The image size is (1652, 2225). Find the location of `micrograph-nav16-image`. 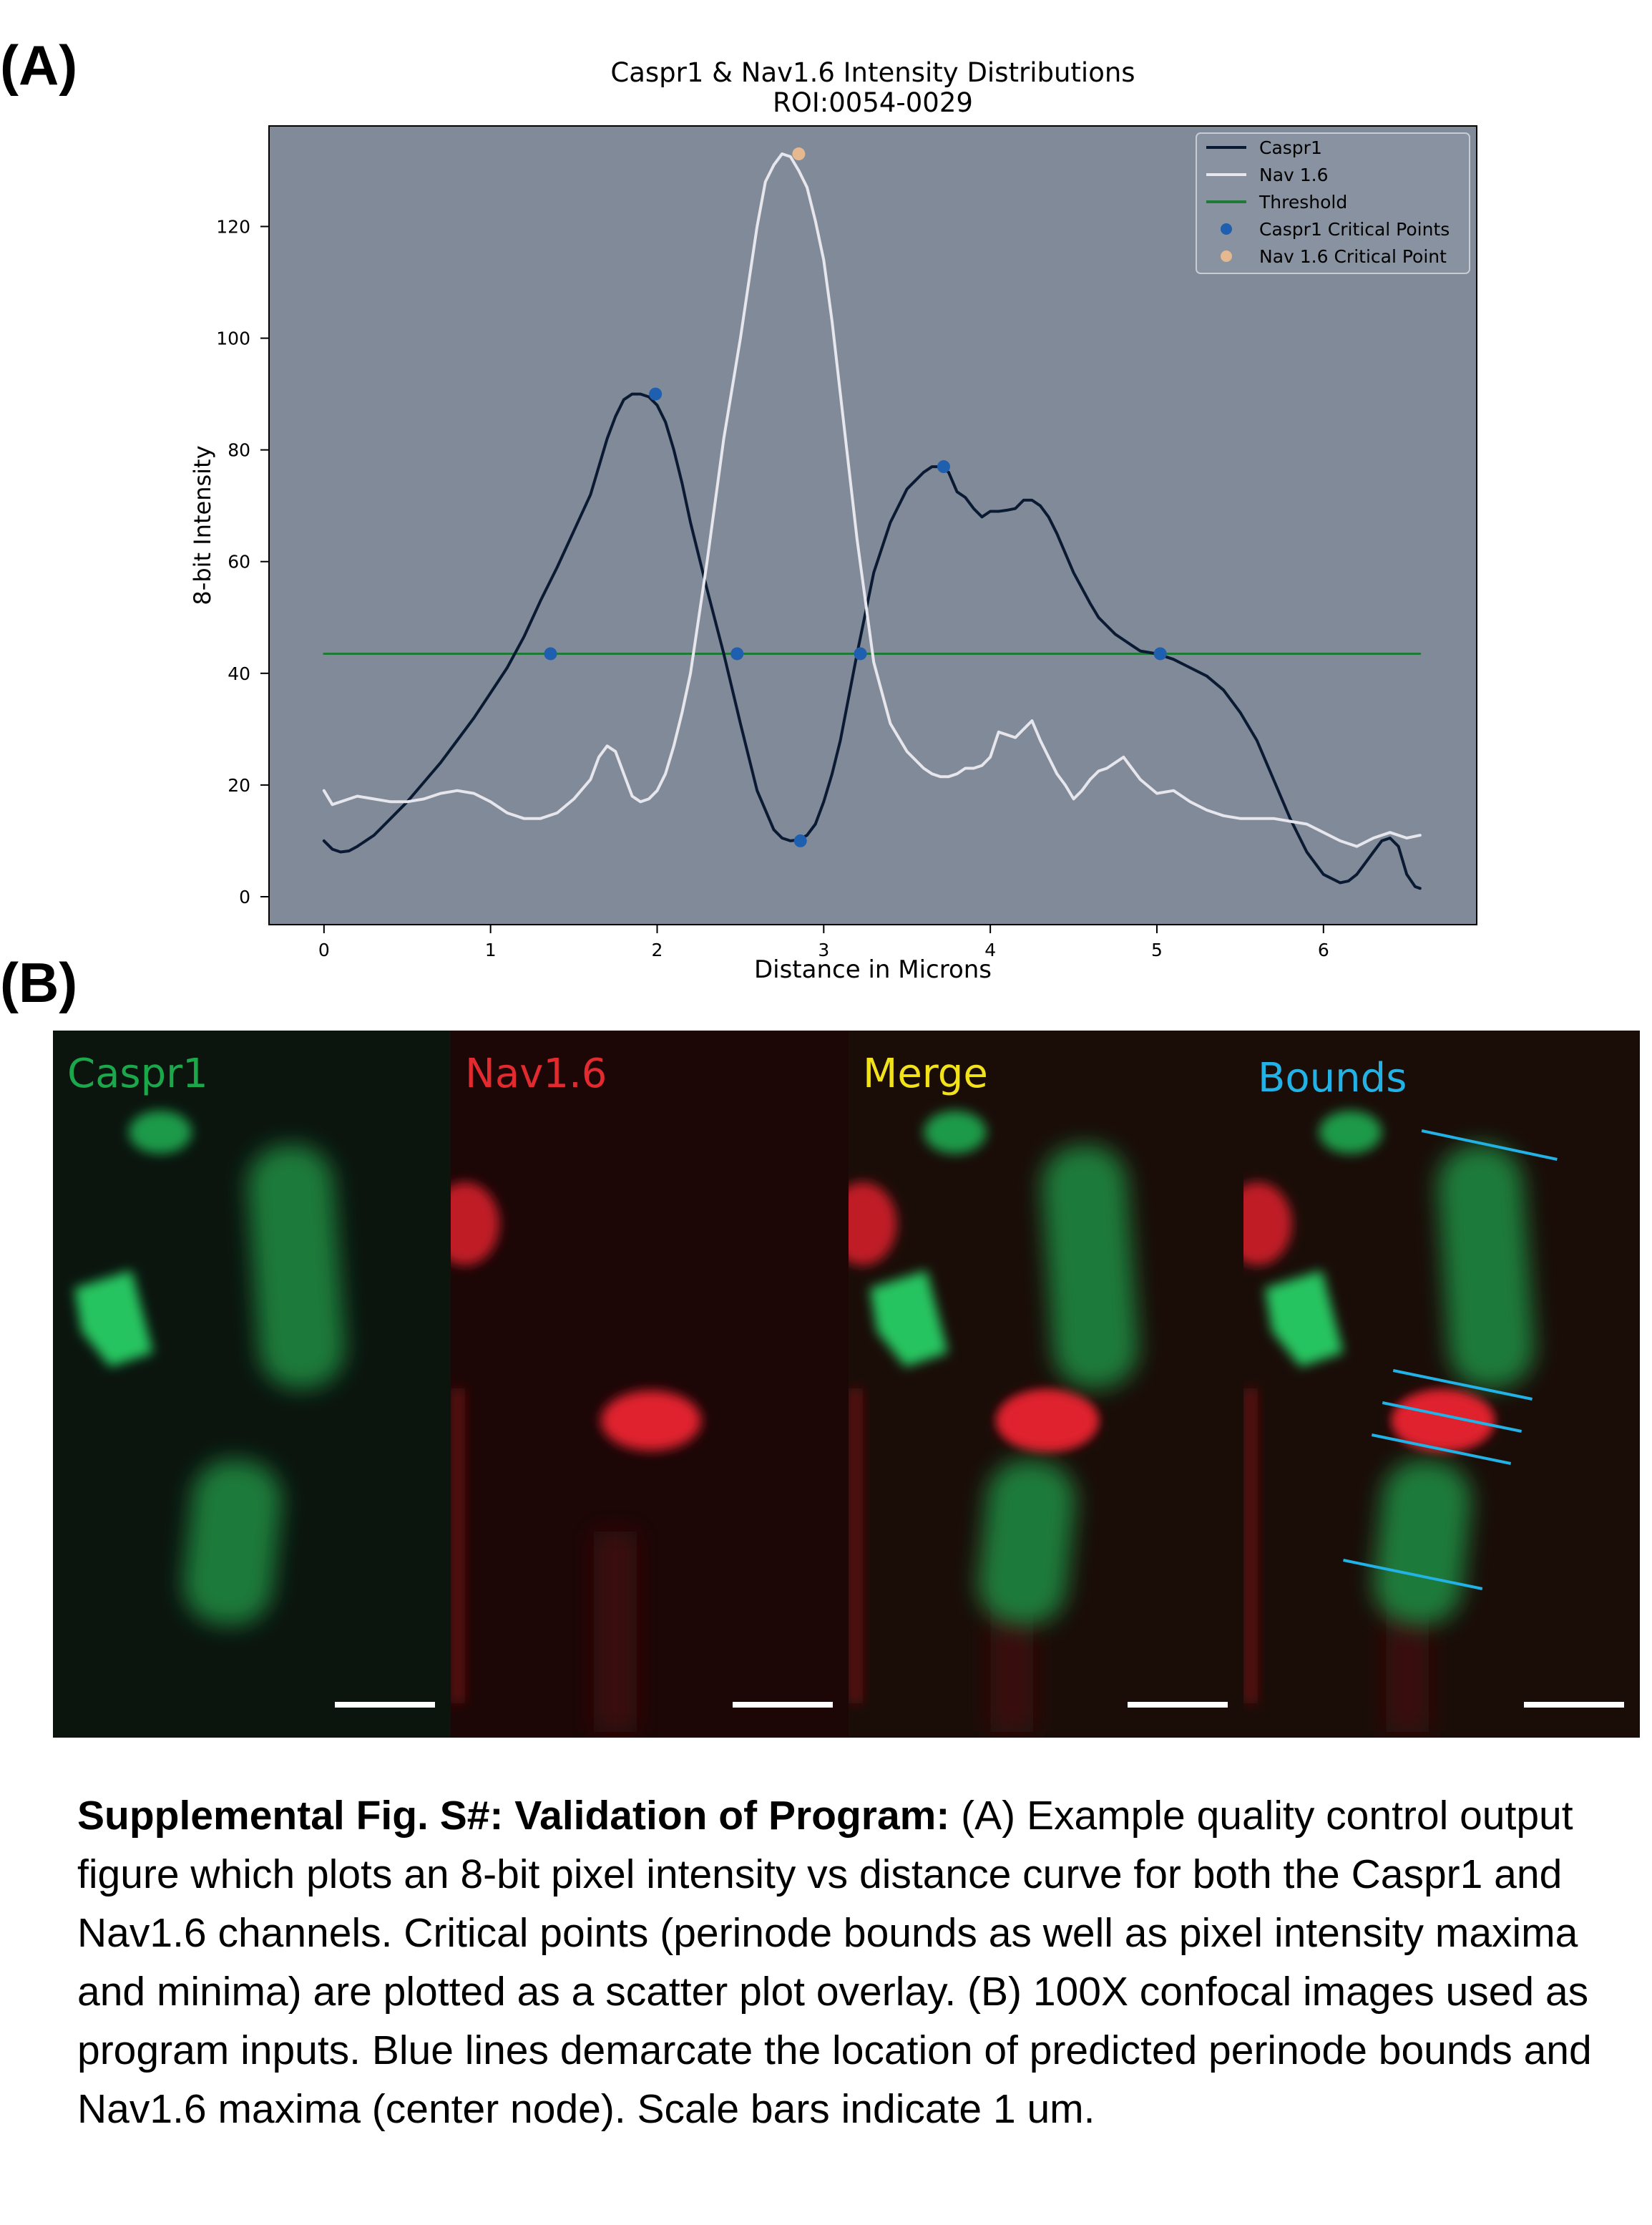

micrograph-nav16-image is located at coordinates (650, 1384).